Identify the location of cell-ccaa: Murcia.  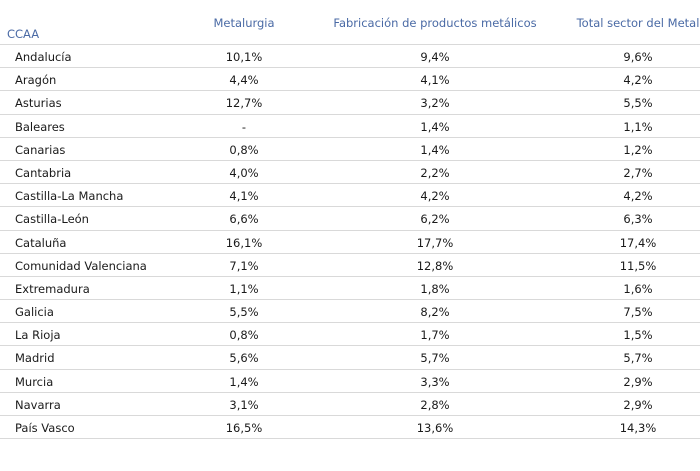
(34, 381).